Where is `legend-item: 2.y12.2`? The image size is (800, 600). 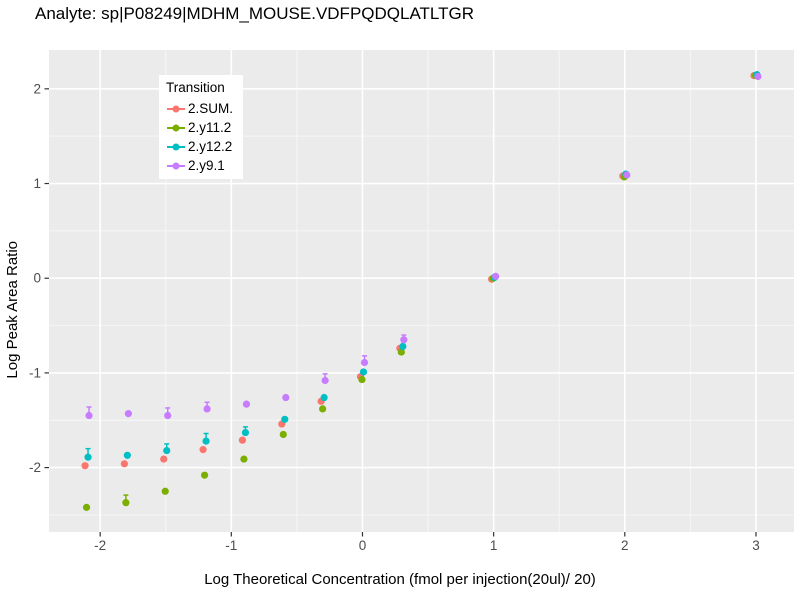
legend-item: 2.y12.2 is located at coordinates (204, 146).